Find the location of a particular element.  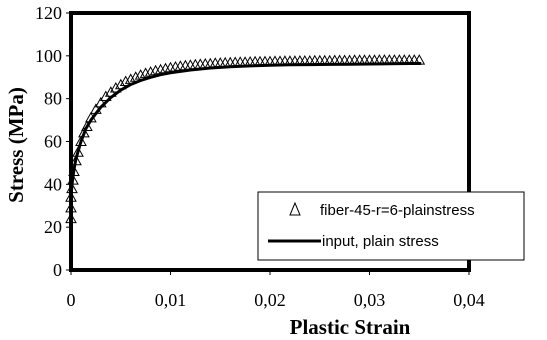

legend-box is located at coordinates (391, 226).